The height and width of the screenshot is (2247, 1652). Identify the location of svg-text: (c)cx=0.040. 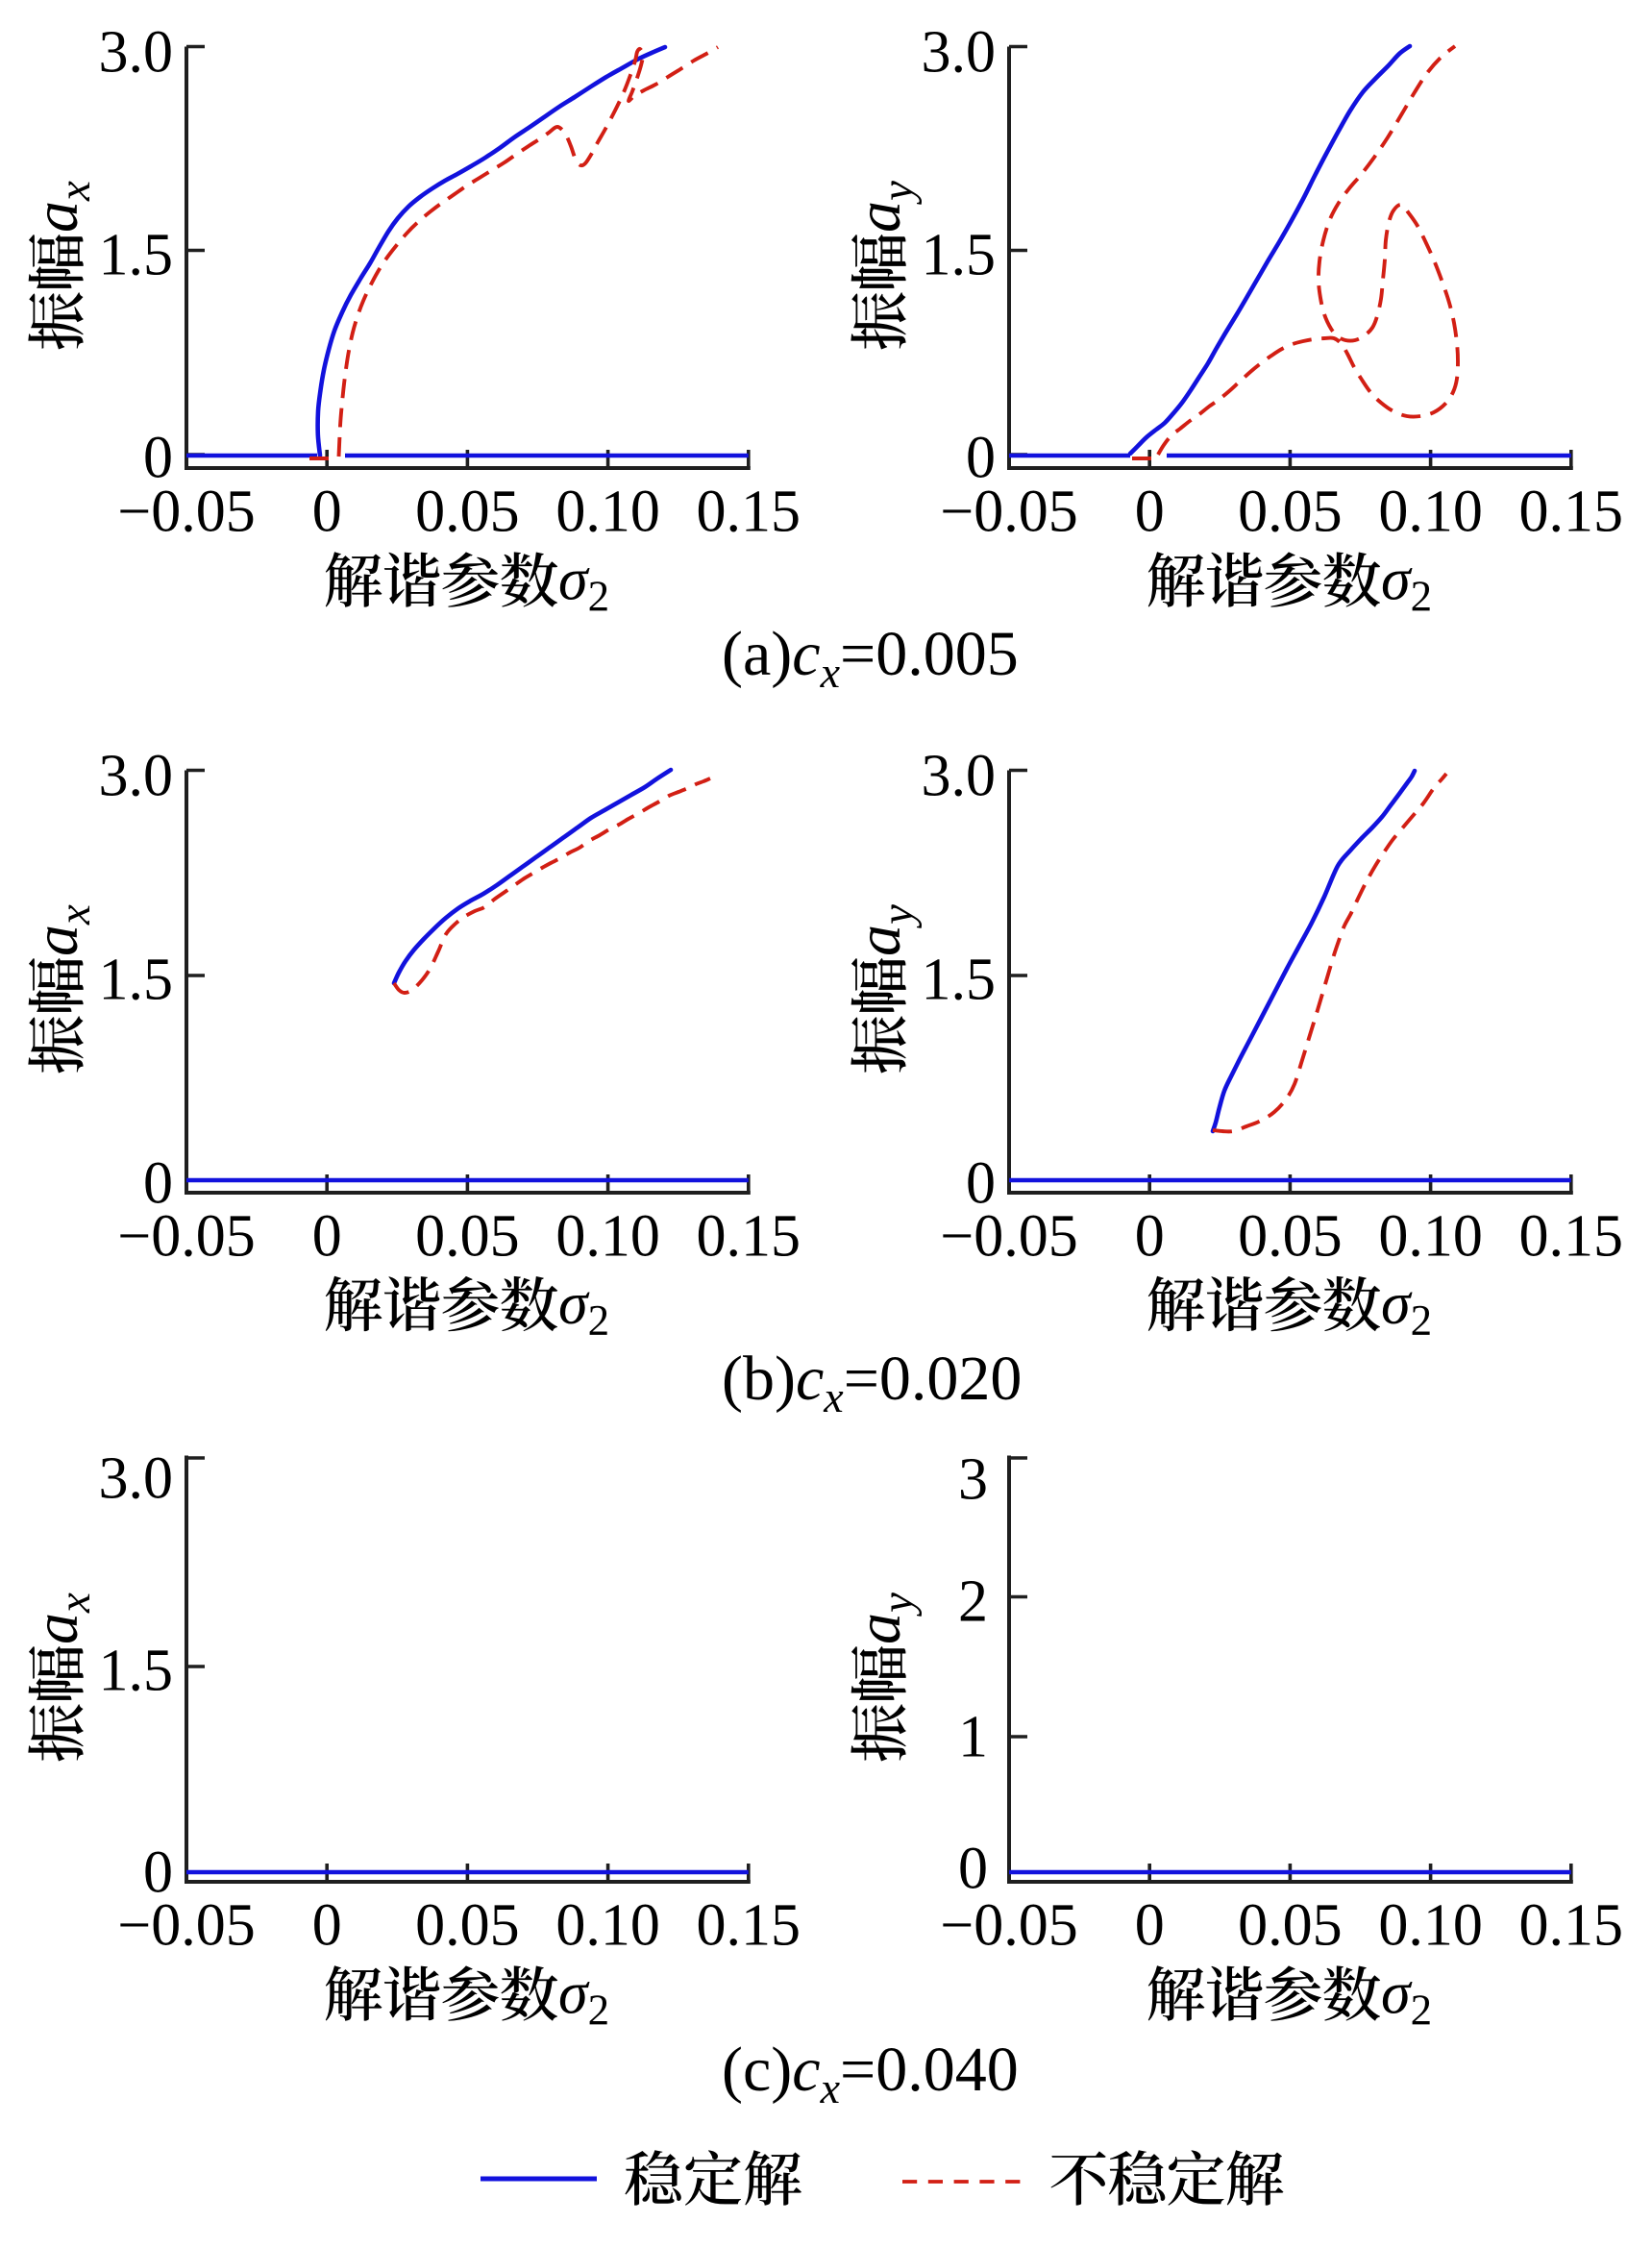
(870, 2073).